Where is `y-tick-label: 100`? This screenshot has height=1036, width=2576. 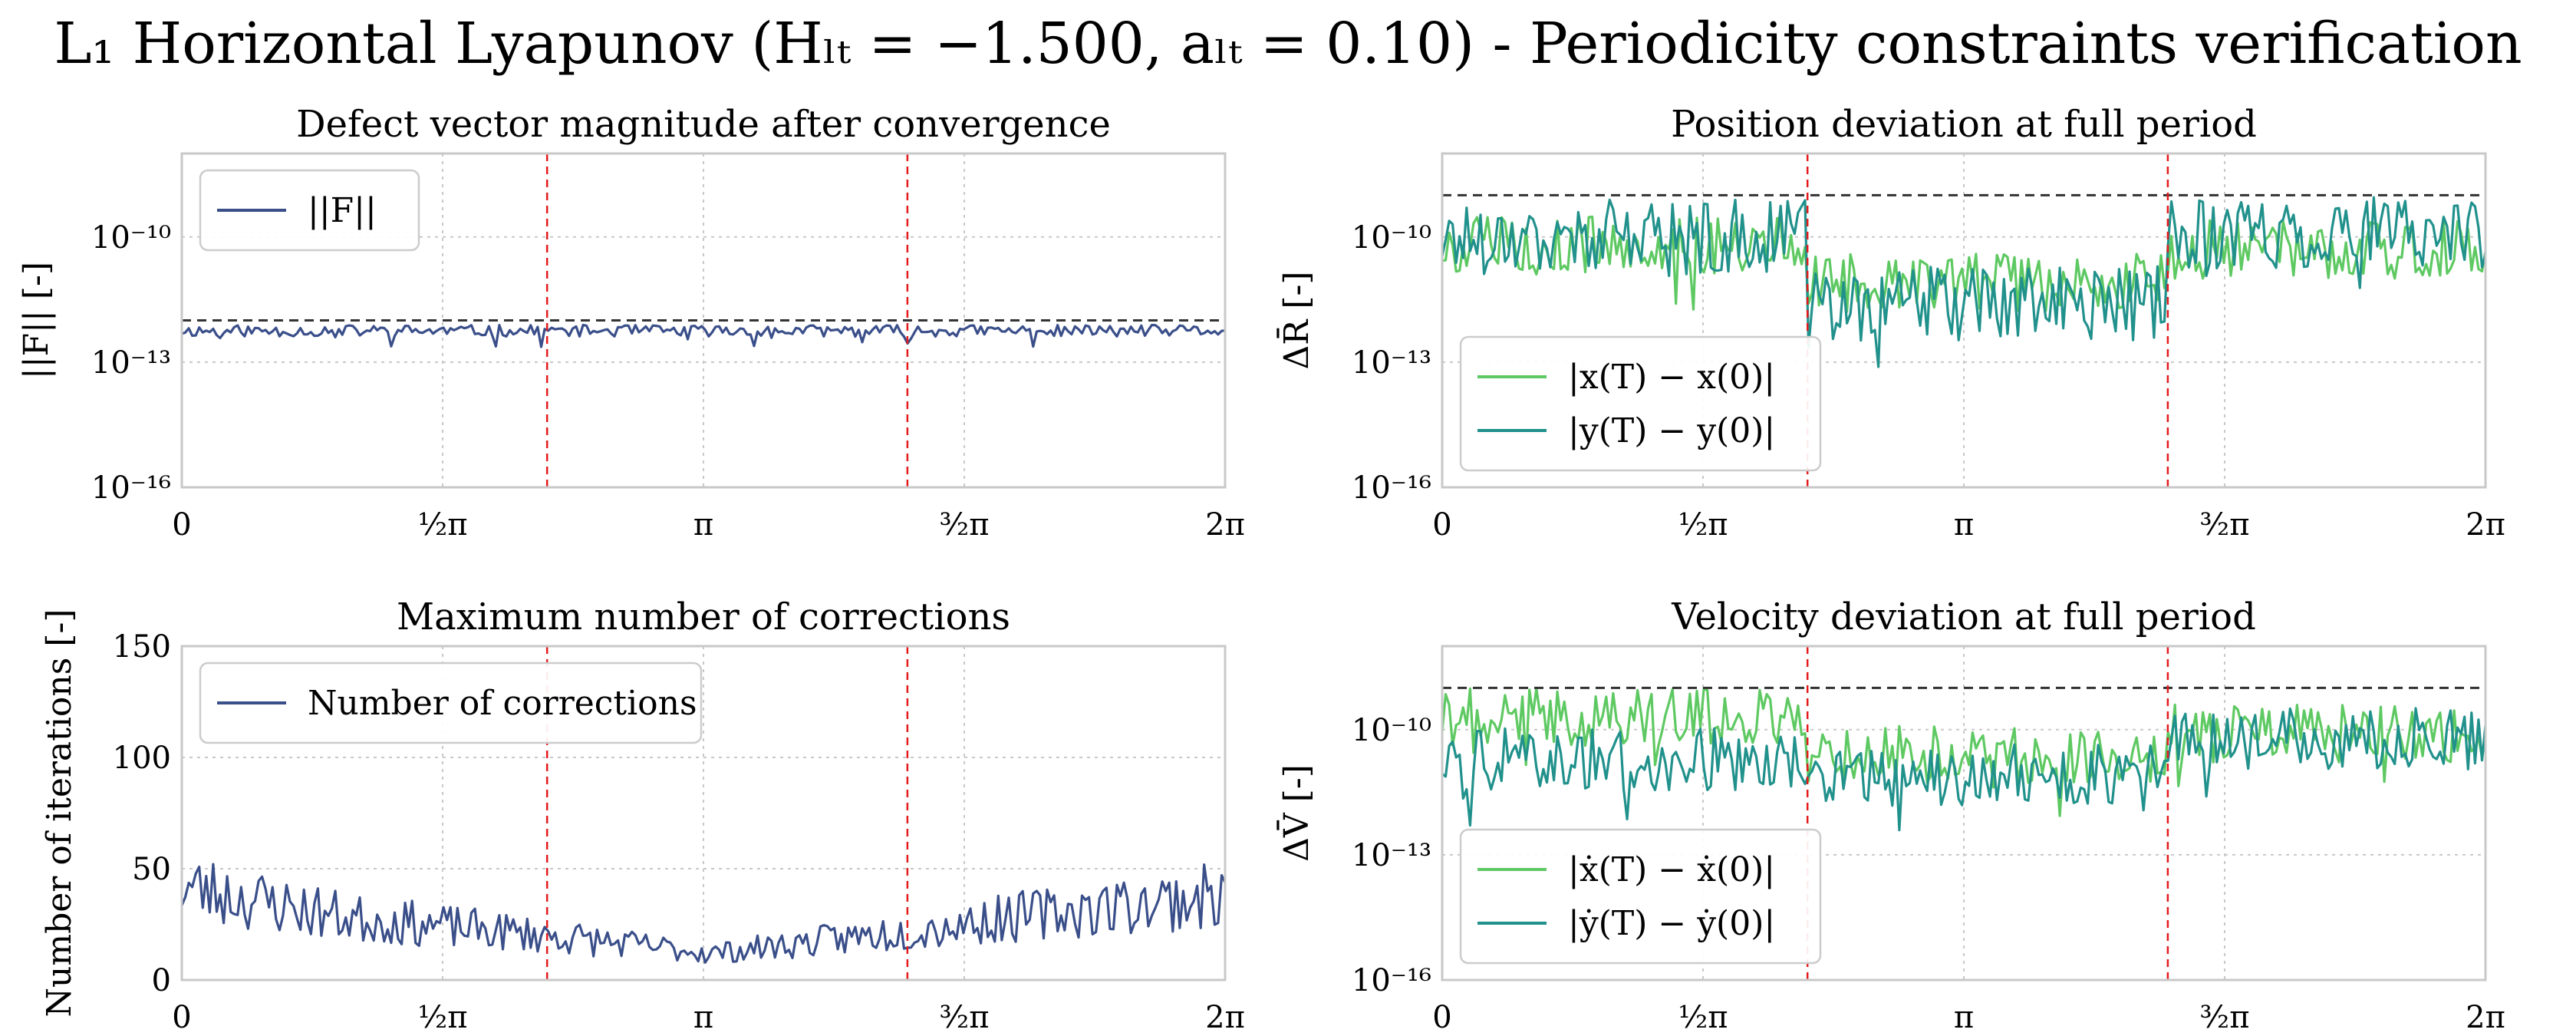
y-tick-label: 100 is located at coordinates (142, 758).